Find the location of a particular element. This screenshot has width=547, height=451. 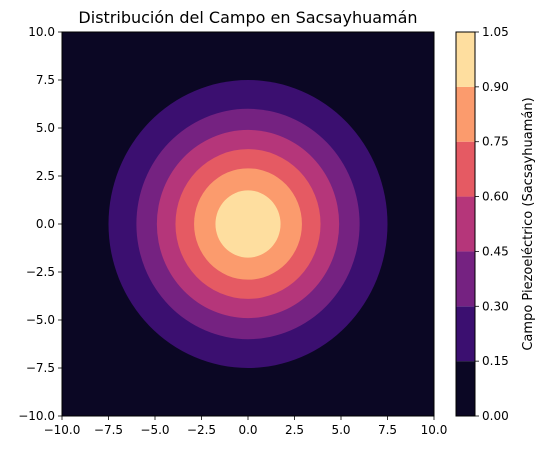

x-axis: −10.0 −7.5 −5.0 −2.5 0.0 2.5 5.0 7.5 10.0 is located at coordinates (246, 426).